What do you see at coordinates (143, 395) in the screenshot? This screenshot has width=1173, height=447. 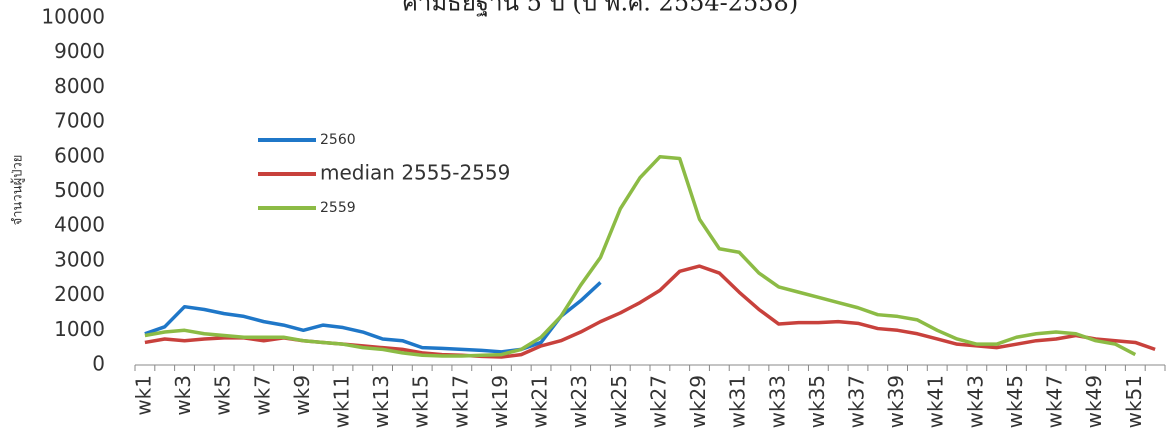 I see `x-tick-label: wk1` at bounding box center [143, 395].